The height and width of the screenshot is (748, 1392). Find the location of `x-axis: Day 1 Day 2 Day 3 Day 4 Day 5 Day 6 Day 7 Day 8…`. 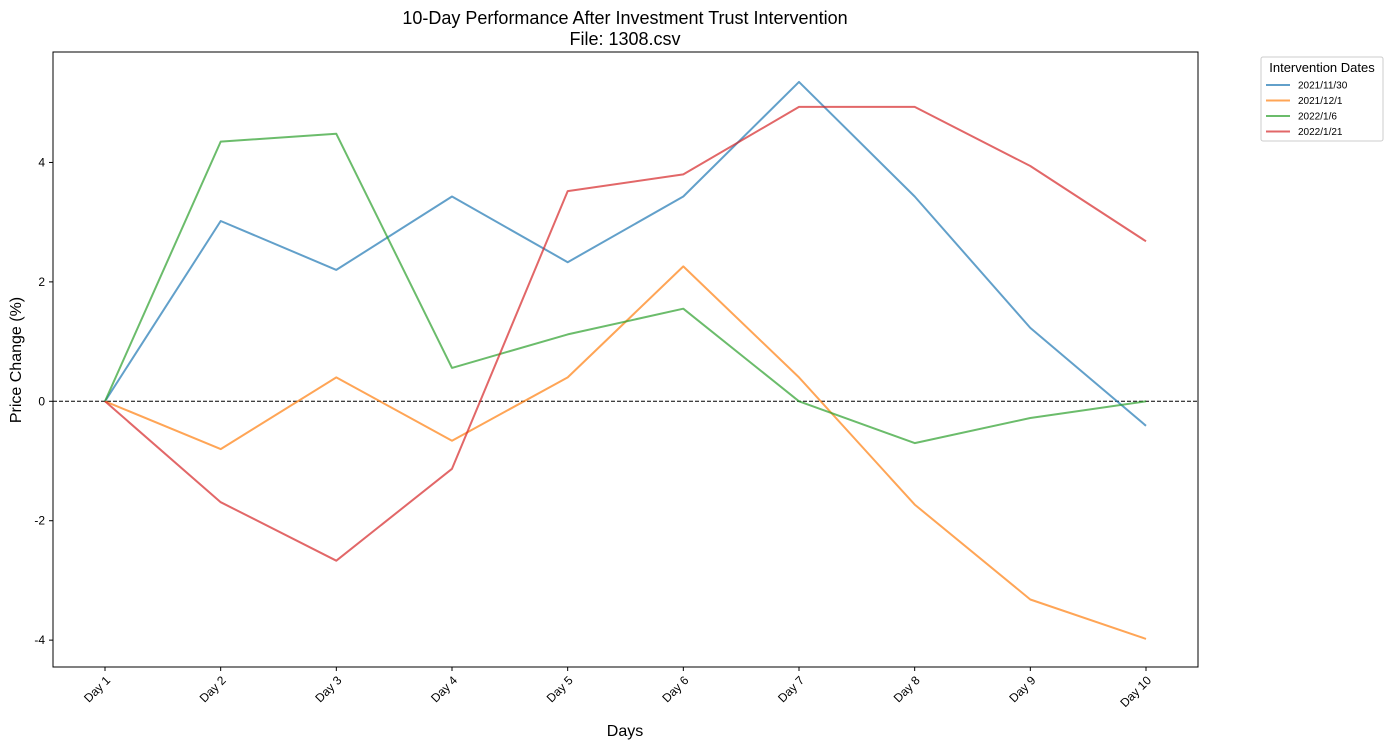

x-axis: Day 1 Day 2 Day 3 Day 4 Day 5 Day 6 Day 7 Day 8… is located at coordinates (617, 688).